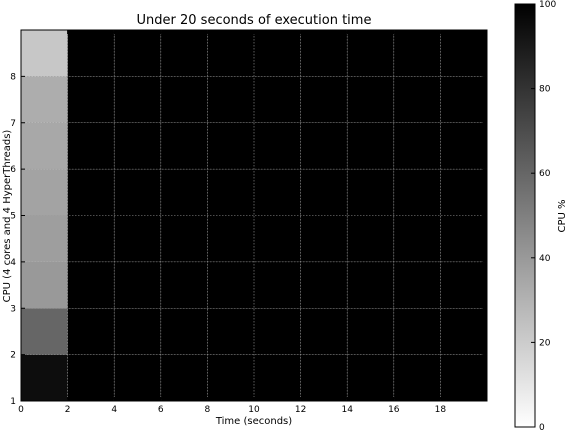 Image resolution: width=566 pixels, height=431 pixels. Describe the element at coordinates (545, 259) in the screenshot. I see `colorbar-tick-label-40: 40` at that location.